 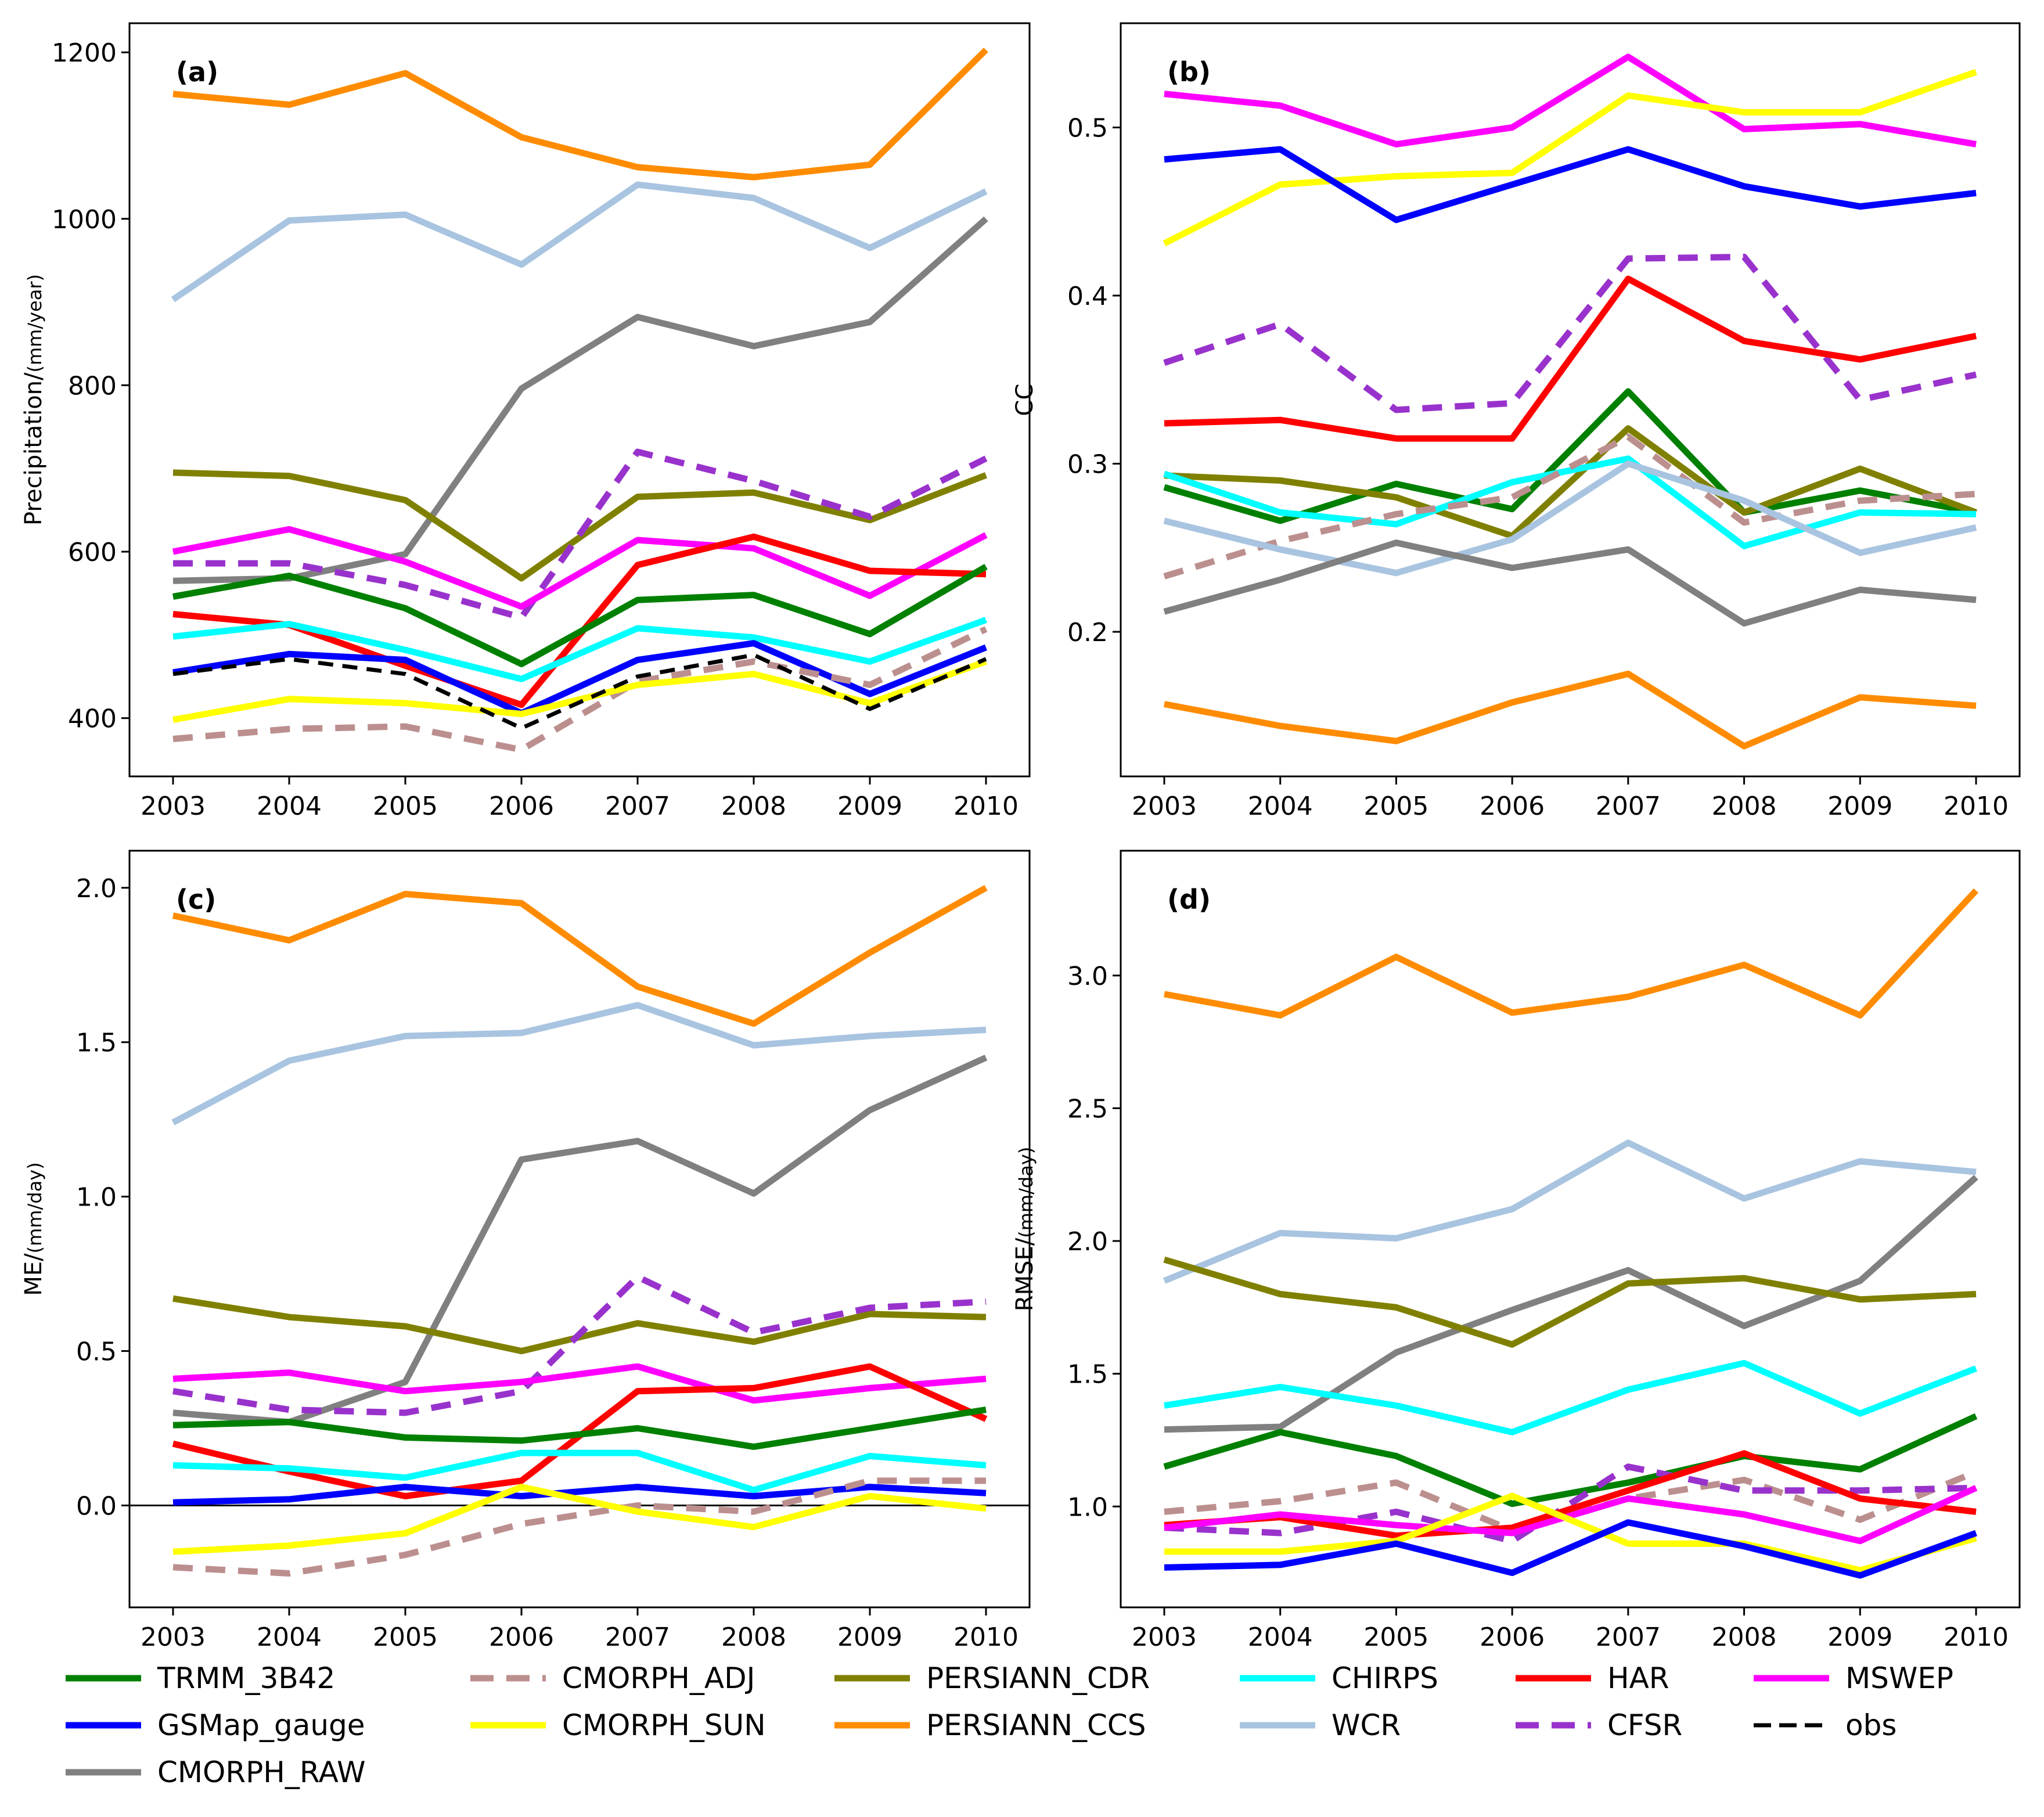 What do you see at coordinates (1025, 1229) in the screenshot?
I see `y-axis-label: RMSE/(mm/day)` at bounding box center [1025, 1229].